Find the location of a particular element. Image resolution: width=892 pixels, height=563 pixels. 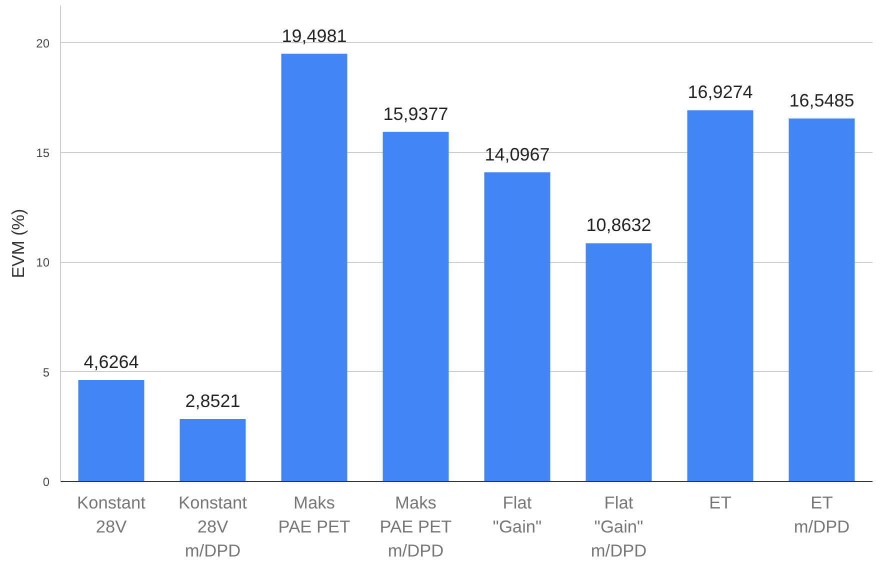

x-tick-label: Maks PAE PET is located at coordinates (314, 514).